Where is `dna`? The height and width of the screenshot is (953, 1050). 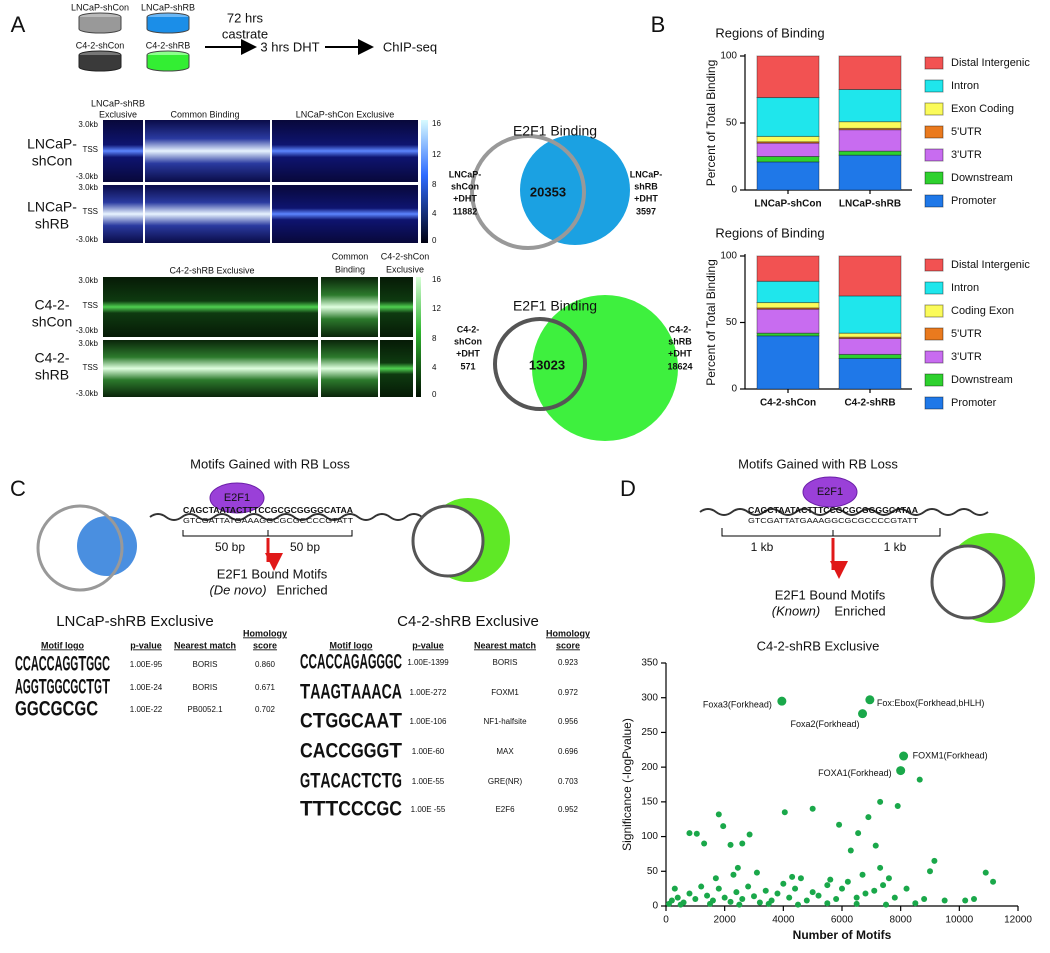
dna is located at coordinates (844, 512).